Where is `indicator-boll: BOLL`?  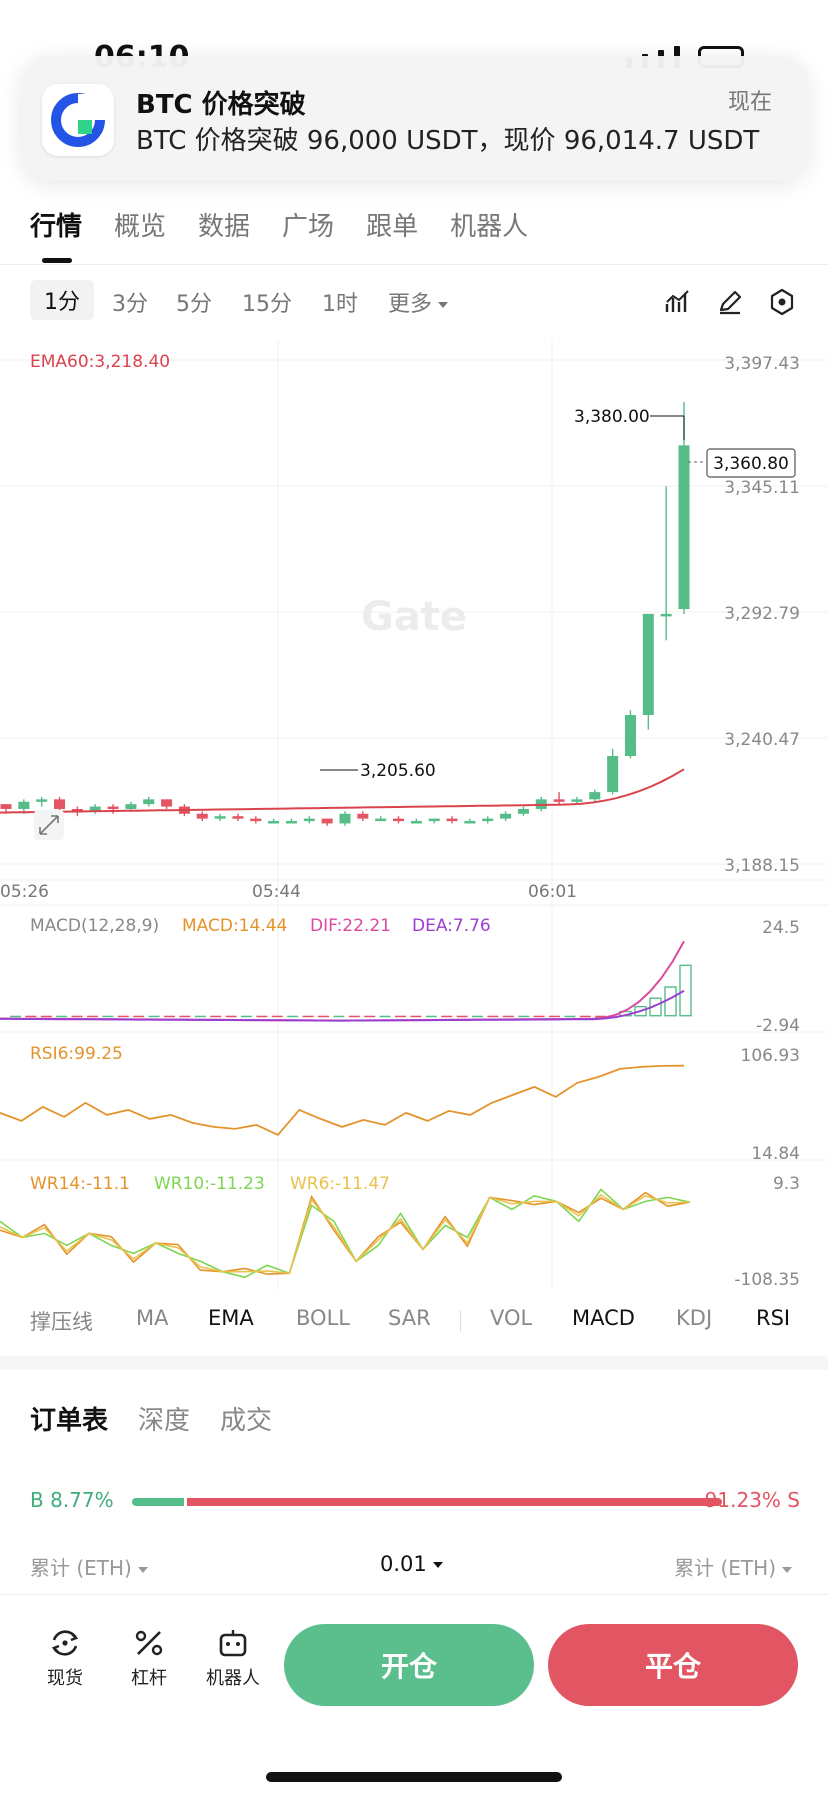 indicator-boll: BOLL is located at coordinates (323, 1318).